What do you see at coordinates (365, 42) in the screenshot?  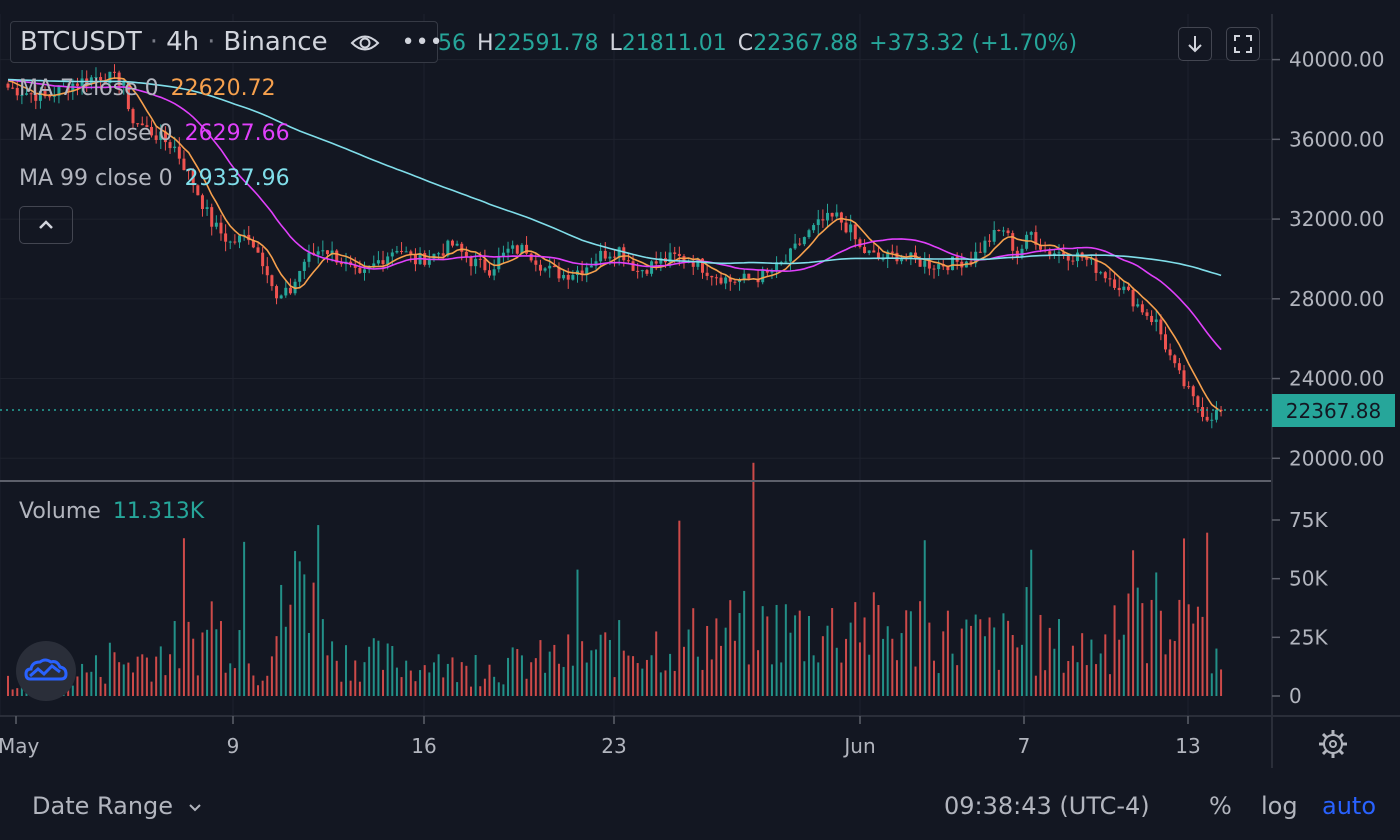 I see `eye-icon` at bounding box center [365, 42].